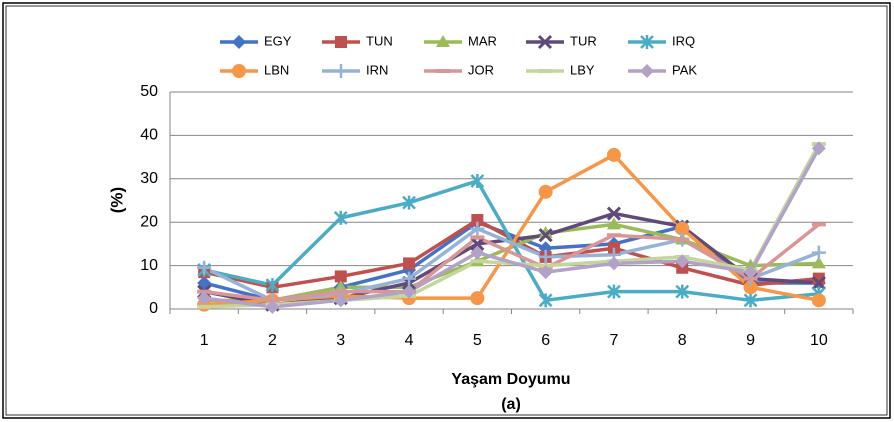 The image size is (894, 422). I want to click on legend-label: IRQ, so click(683, 40).